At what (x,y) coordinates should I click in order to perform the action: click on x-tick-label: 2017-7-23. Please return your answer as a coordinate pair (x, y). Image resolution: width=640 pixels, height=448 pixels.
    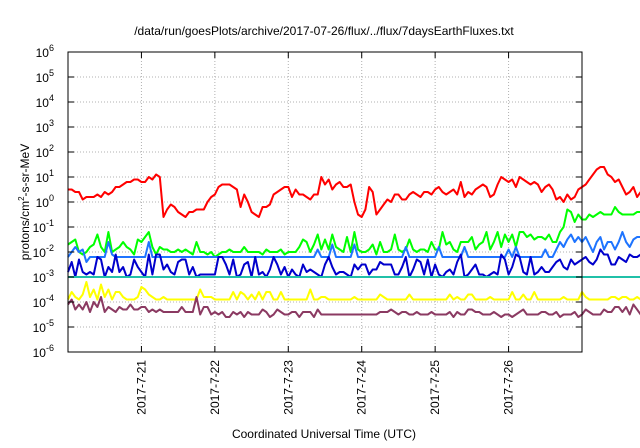
    Looking at the image, I should click on (288, 387).